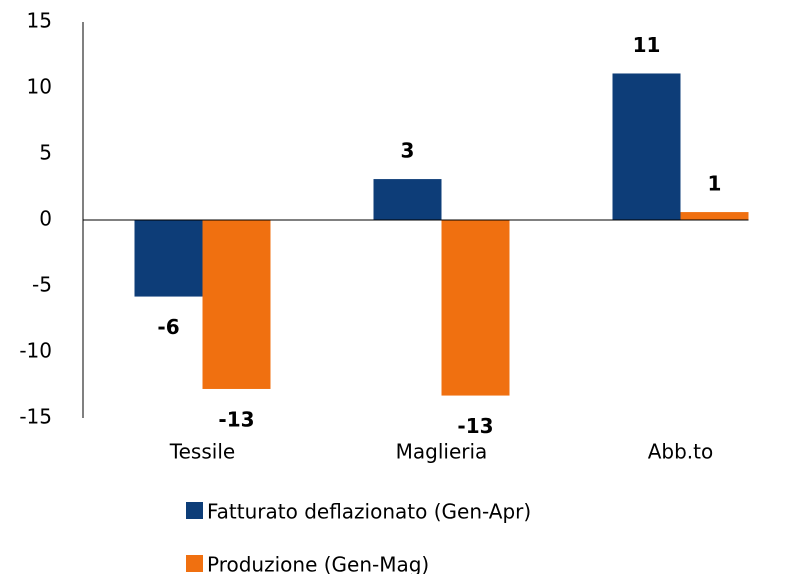  Describe the element at coordinates (39, 21) in the screenshot. I see `y-tick-label: 15` at that location.